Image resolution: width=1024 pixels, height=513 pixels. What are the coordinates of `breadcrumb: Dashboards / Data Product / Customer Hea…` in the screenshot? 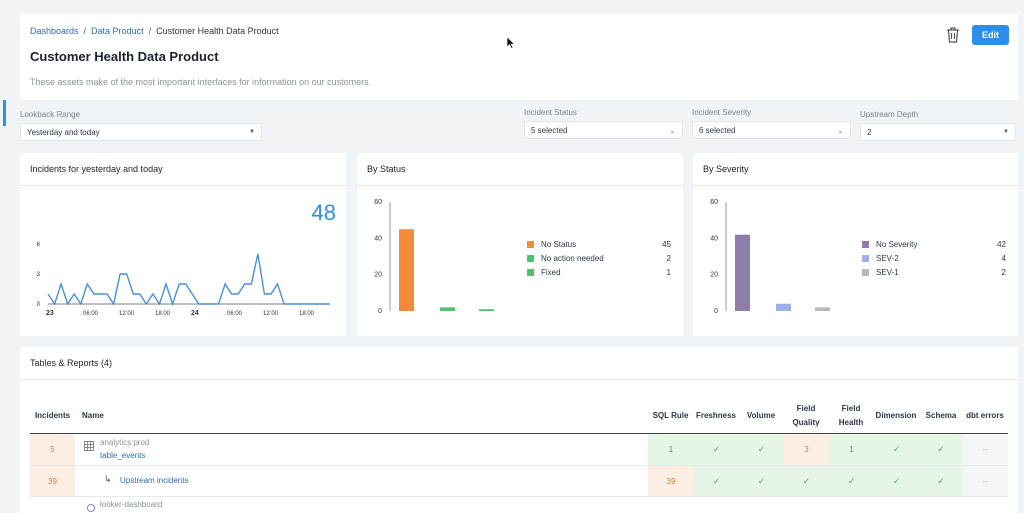 It's located at (154, 31).